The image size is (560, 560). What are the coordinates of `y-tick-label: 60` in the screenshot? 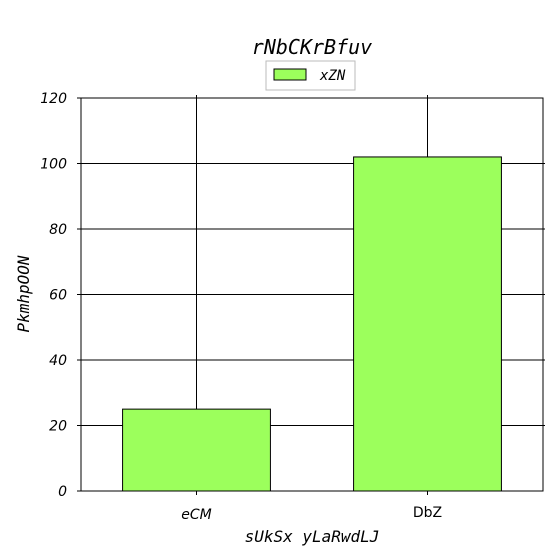 It's located at (58, 296).